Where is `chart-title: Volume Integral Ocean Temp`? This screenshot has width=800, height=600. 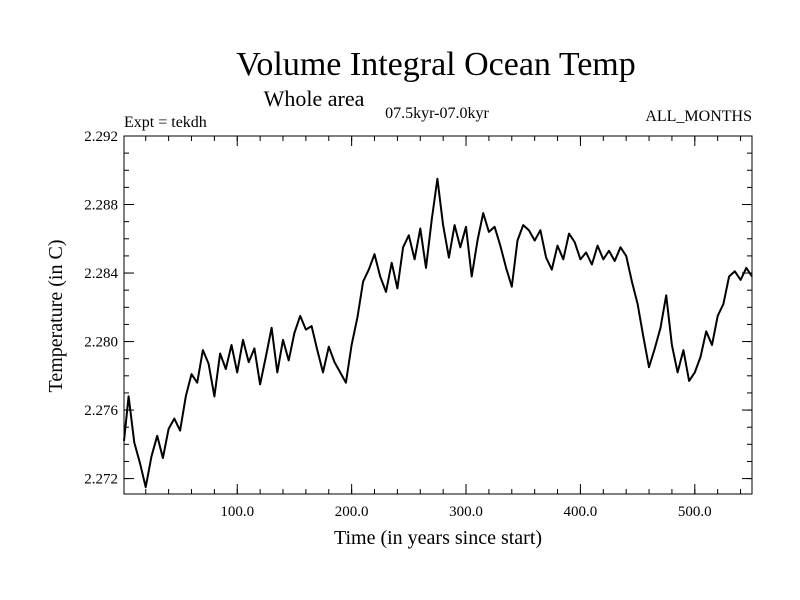
chart-title: Volume Integral Ocean Temp is located at coordinates (436, 64).